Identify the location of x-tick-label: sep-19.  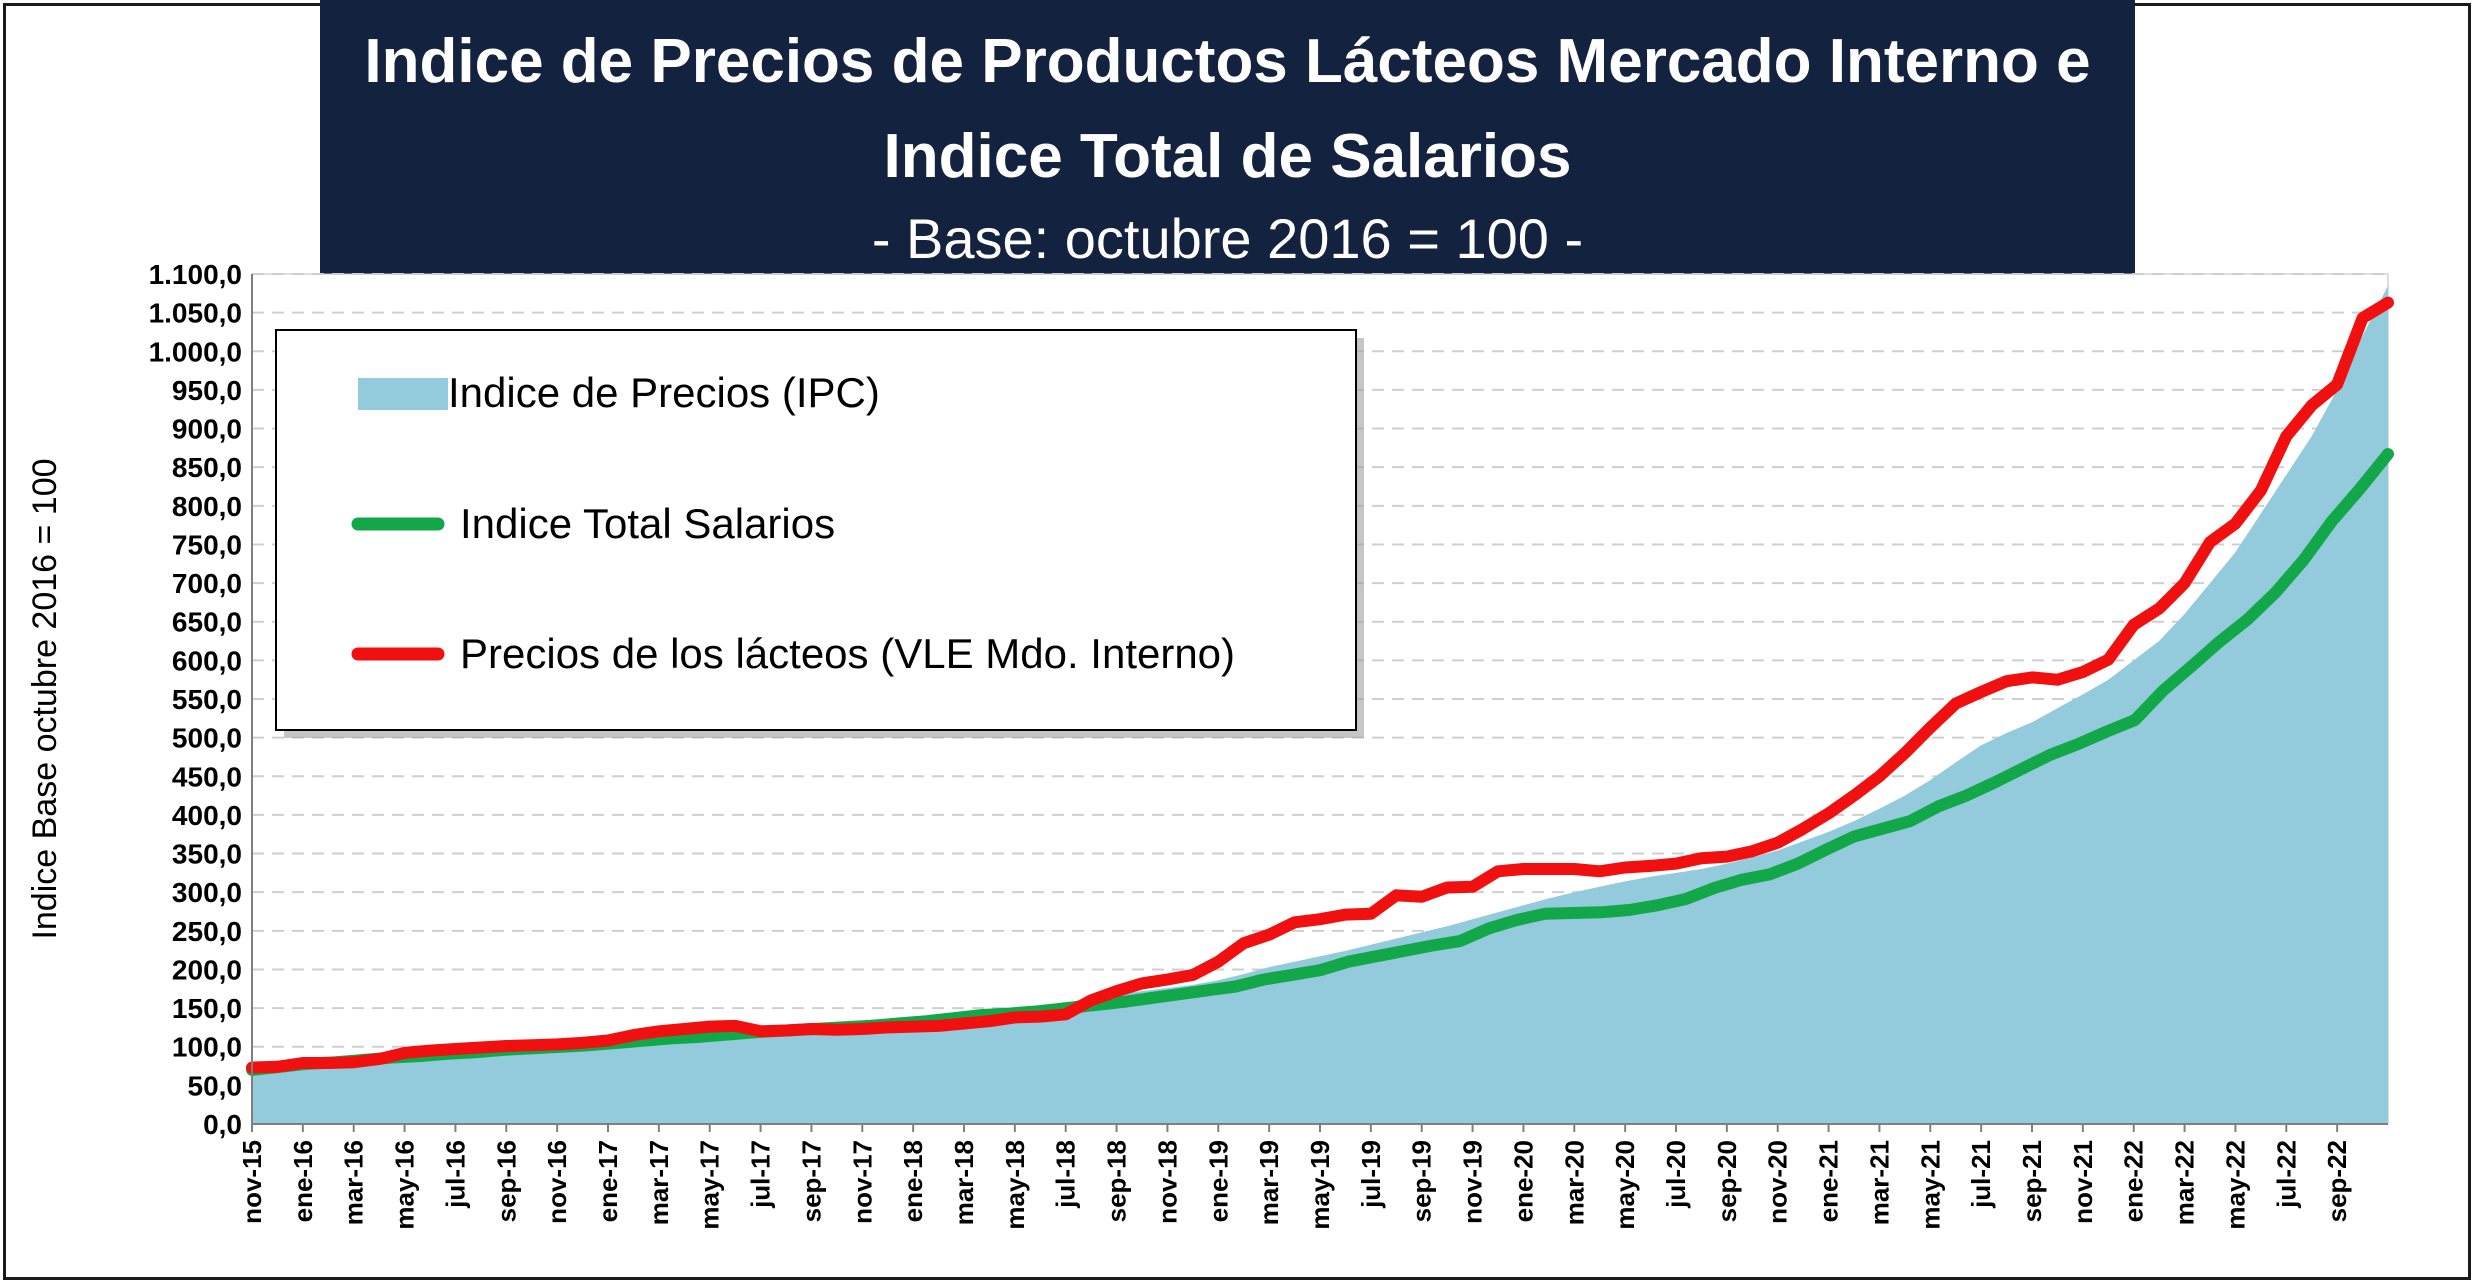
(1422, 1181).